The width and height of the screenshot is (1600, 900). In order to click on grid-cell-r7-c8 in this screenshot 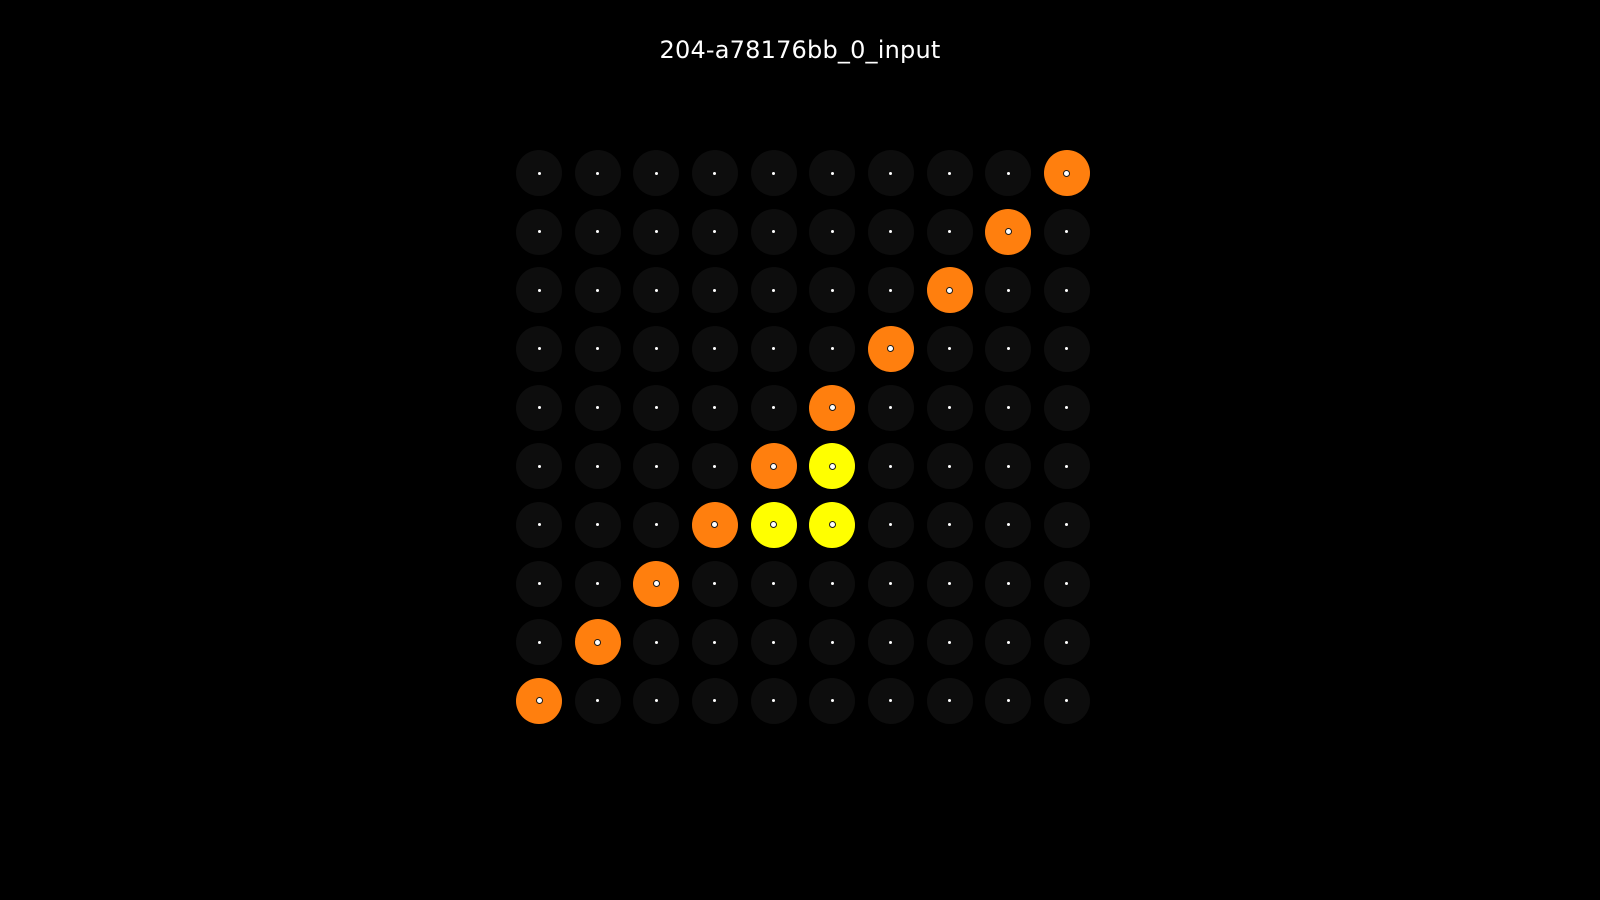, I will do `click(1008, 583)`.